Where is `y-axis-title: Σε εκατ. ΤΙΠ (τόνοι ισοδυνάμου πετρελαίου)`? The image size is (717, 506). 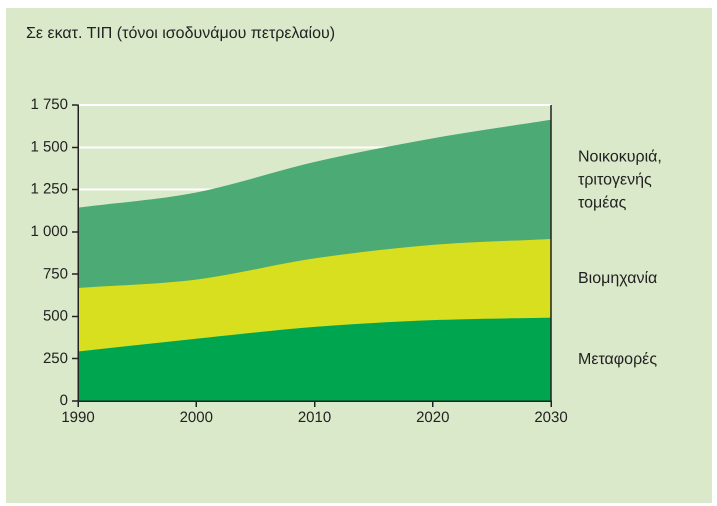
y-axis-title: Σε εκατ. ΤΙΠ (τόνοι ισοδυνάμου πετρελαίου) is located at coordinates (181, 33).